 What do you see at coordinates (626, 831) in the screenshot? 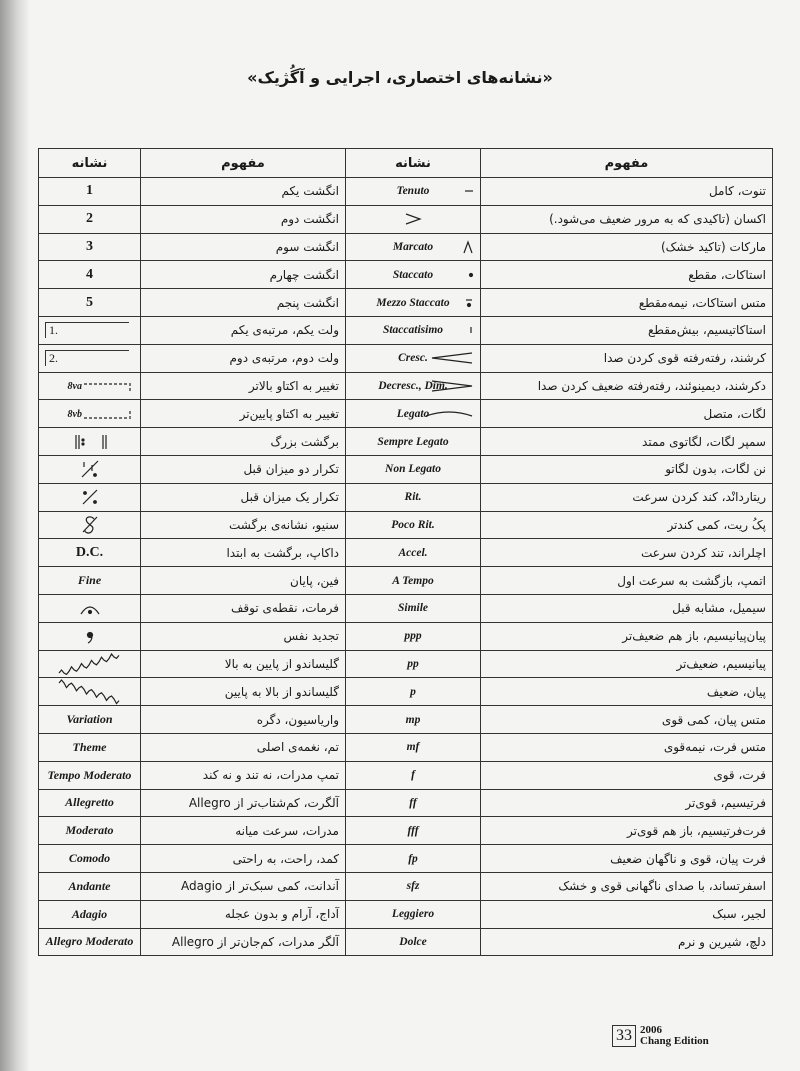
I see `concept-cell: فرت‌فرتیسیم، باز هم قوی‌تر` at bounding box center [626, 831].